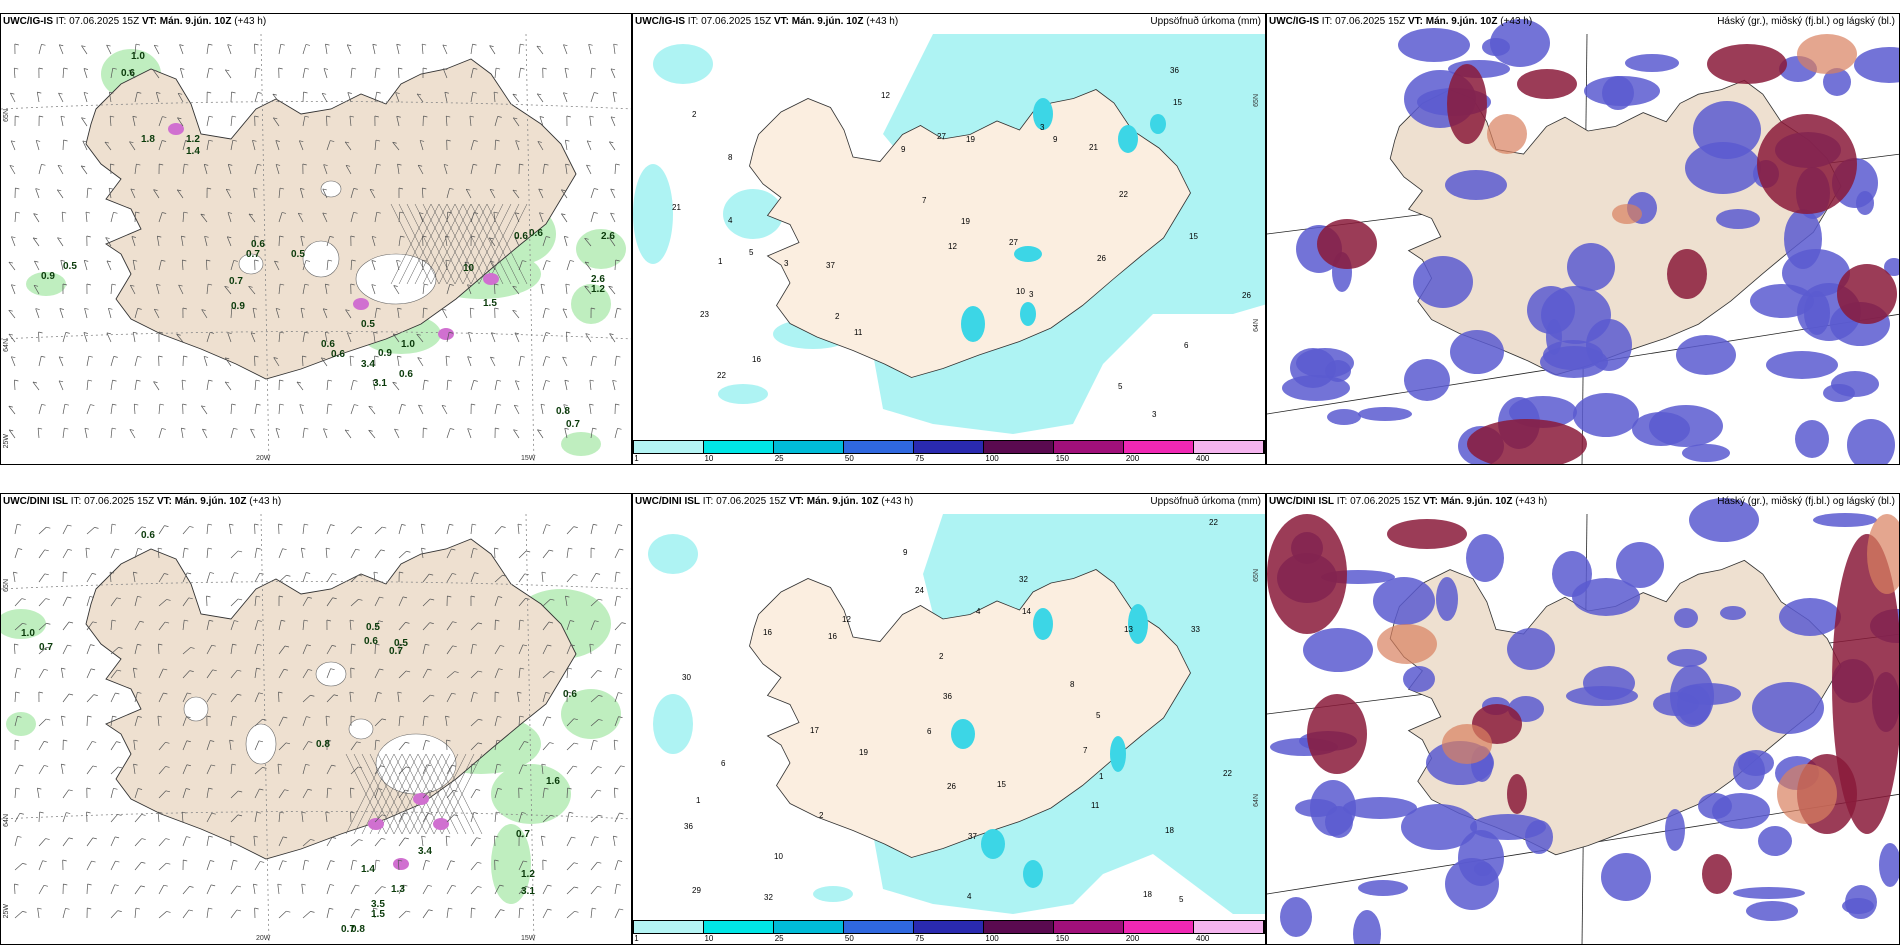  I want to click on precip-value-label: 29, so click(696, 890).